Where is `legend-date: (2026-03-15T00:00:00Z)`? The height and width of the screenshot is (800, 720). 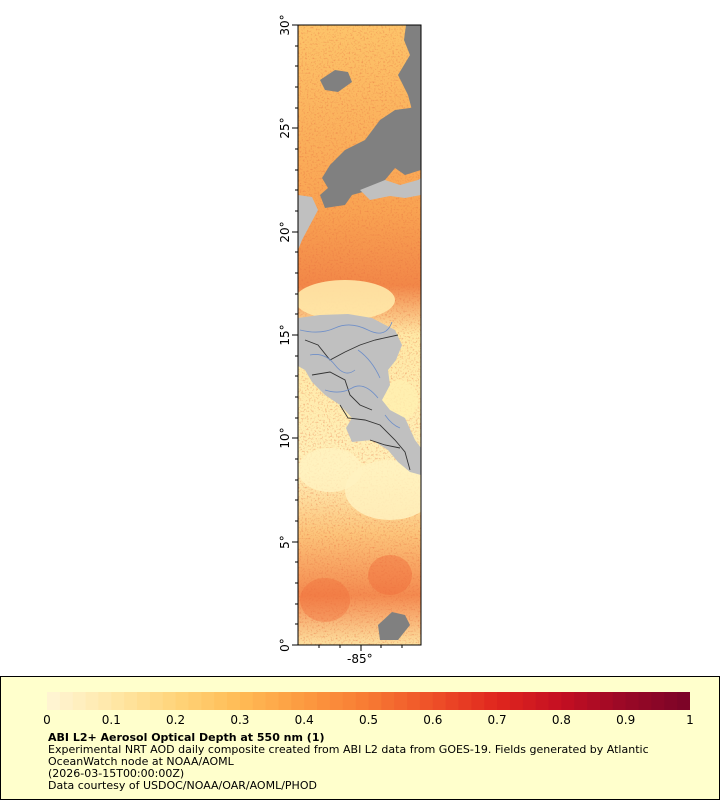 legend-date: (2026-03-15T00:00:00Z) is located at coordinates (116, 773).